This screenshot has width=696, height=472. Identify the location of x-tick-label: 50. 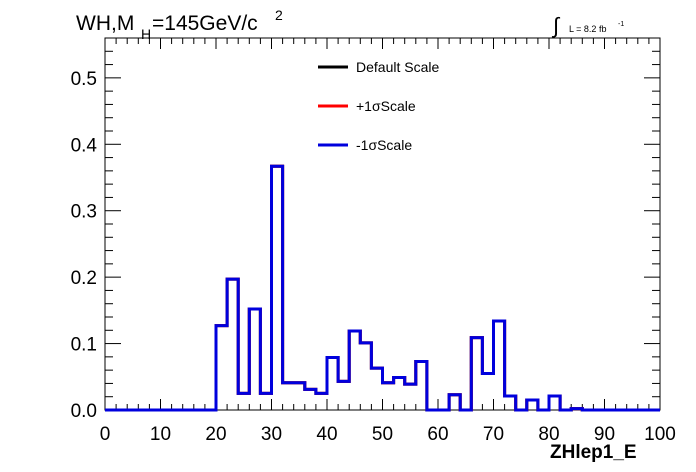
(382, 434).